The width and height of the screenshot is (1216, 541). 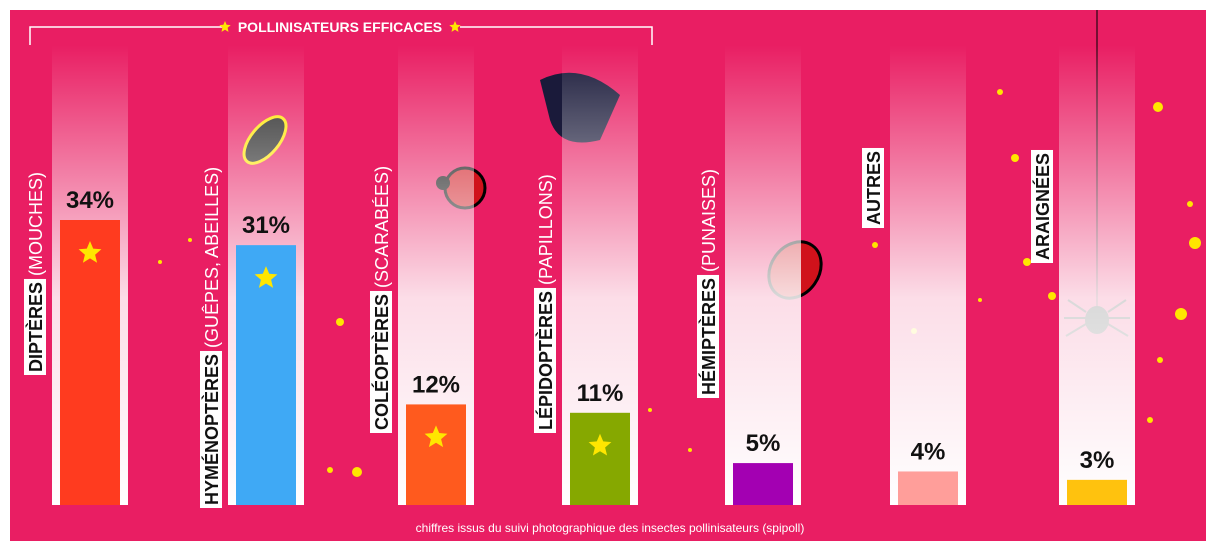 I want to click on category-note: (SCARABÉES), so click(x=382, y=227).